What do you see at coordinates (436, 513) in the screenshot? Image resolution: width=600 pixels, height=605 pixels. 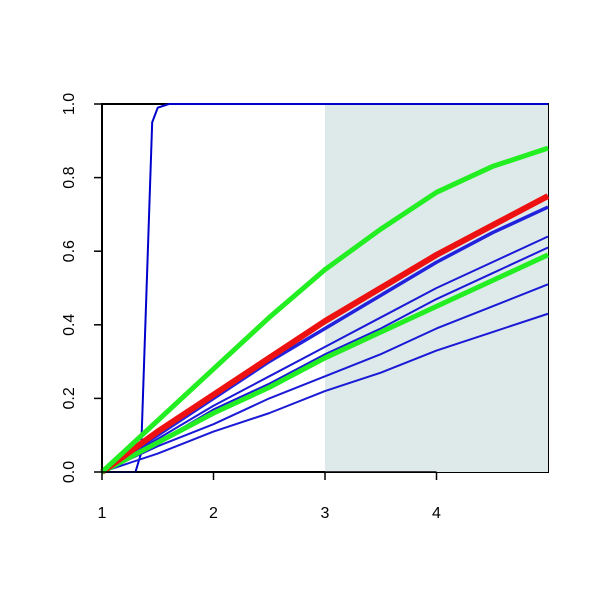 I see `x-tick-label: 4` at bounding box center [436, 513].